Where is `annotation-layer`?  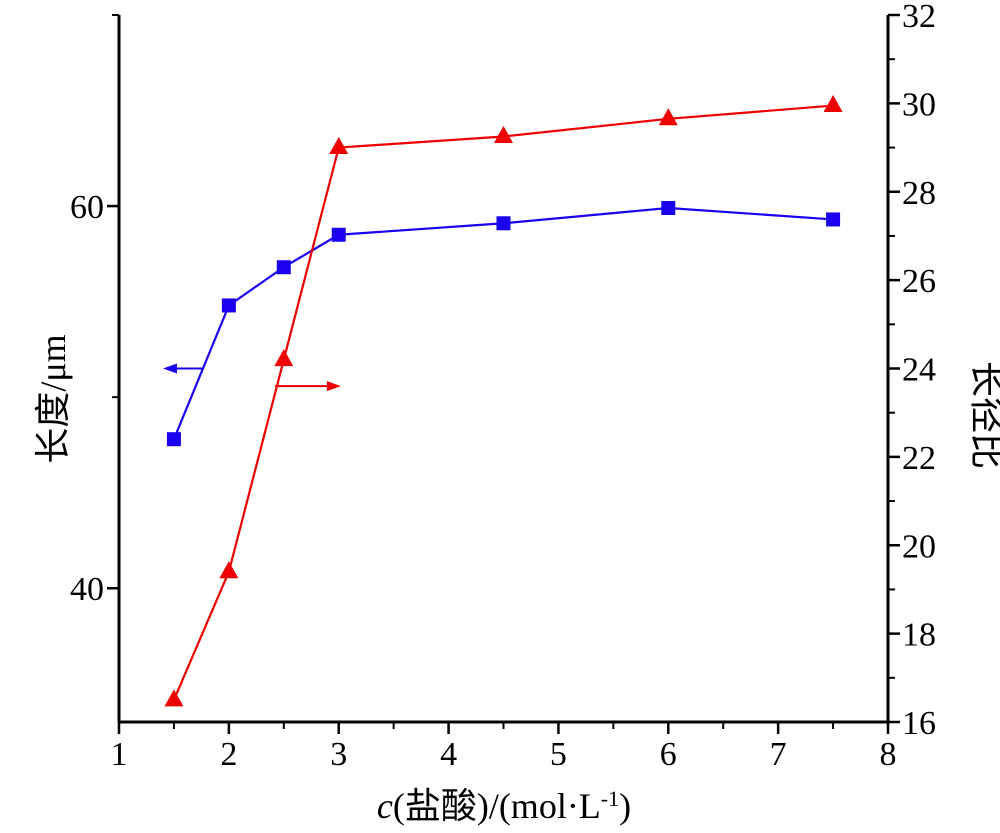 annotation-layer is located at coordinates (251, 377).